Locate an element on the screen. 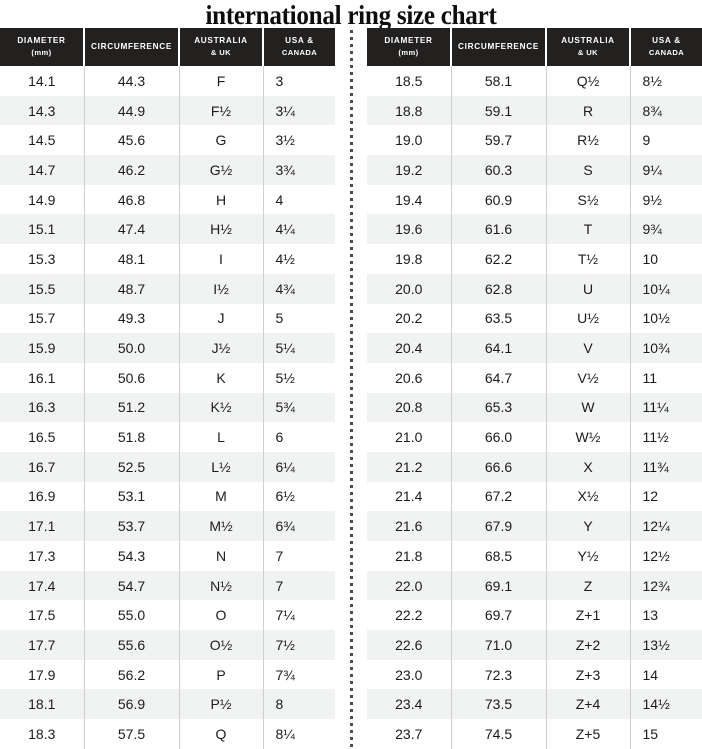 This screenshot has height=749, width=702. cell-circumference: 50.0 is located at coordinates (132, 348).